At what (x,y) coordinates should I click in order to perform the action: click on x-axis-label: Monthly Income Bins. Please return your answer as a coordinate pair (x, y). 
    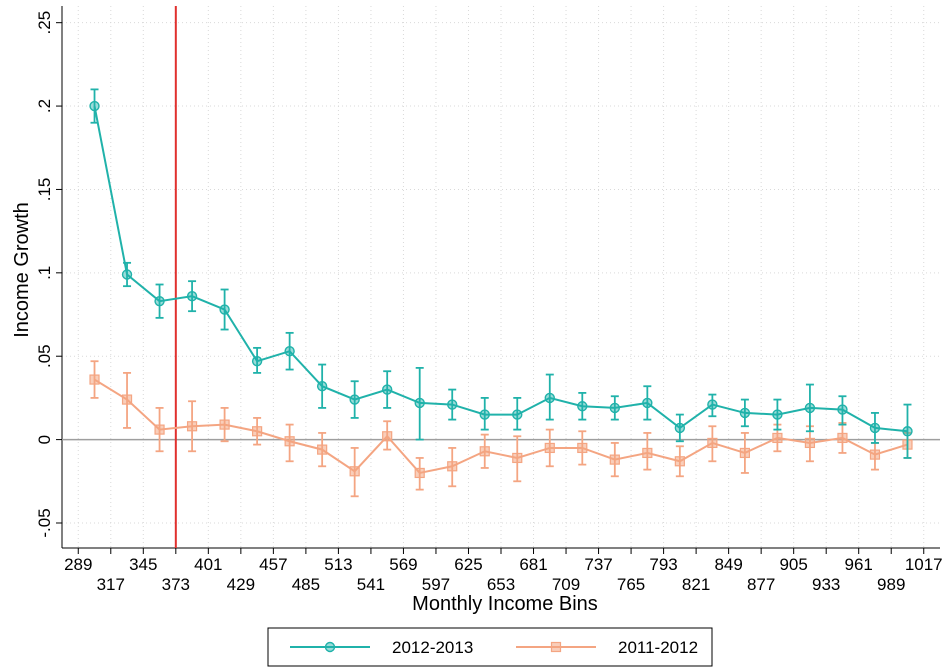
    Looking at the image, I should click on (505, 604).